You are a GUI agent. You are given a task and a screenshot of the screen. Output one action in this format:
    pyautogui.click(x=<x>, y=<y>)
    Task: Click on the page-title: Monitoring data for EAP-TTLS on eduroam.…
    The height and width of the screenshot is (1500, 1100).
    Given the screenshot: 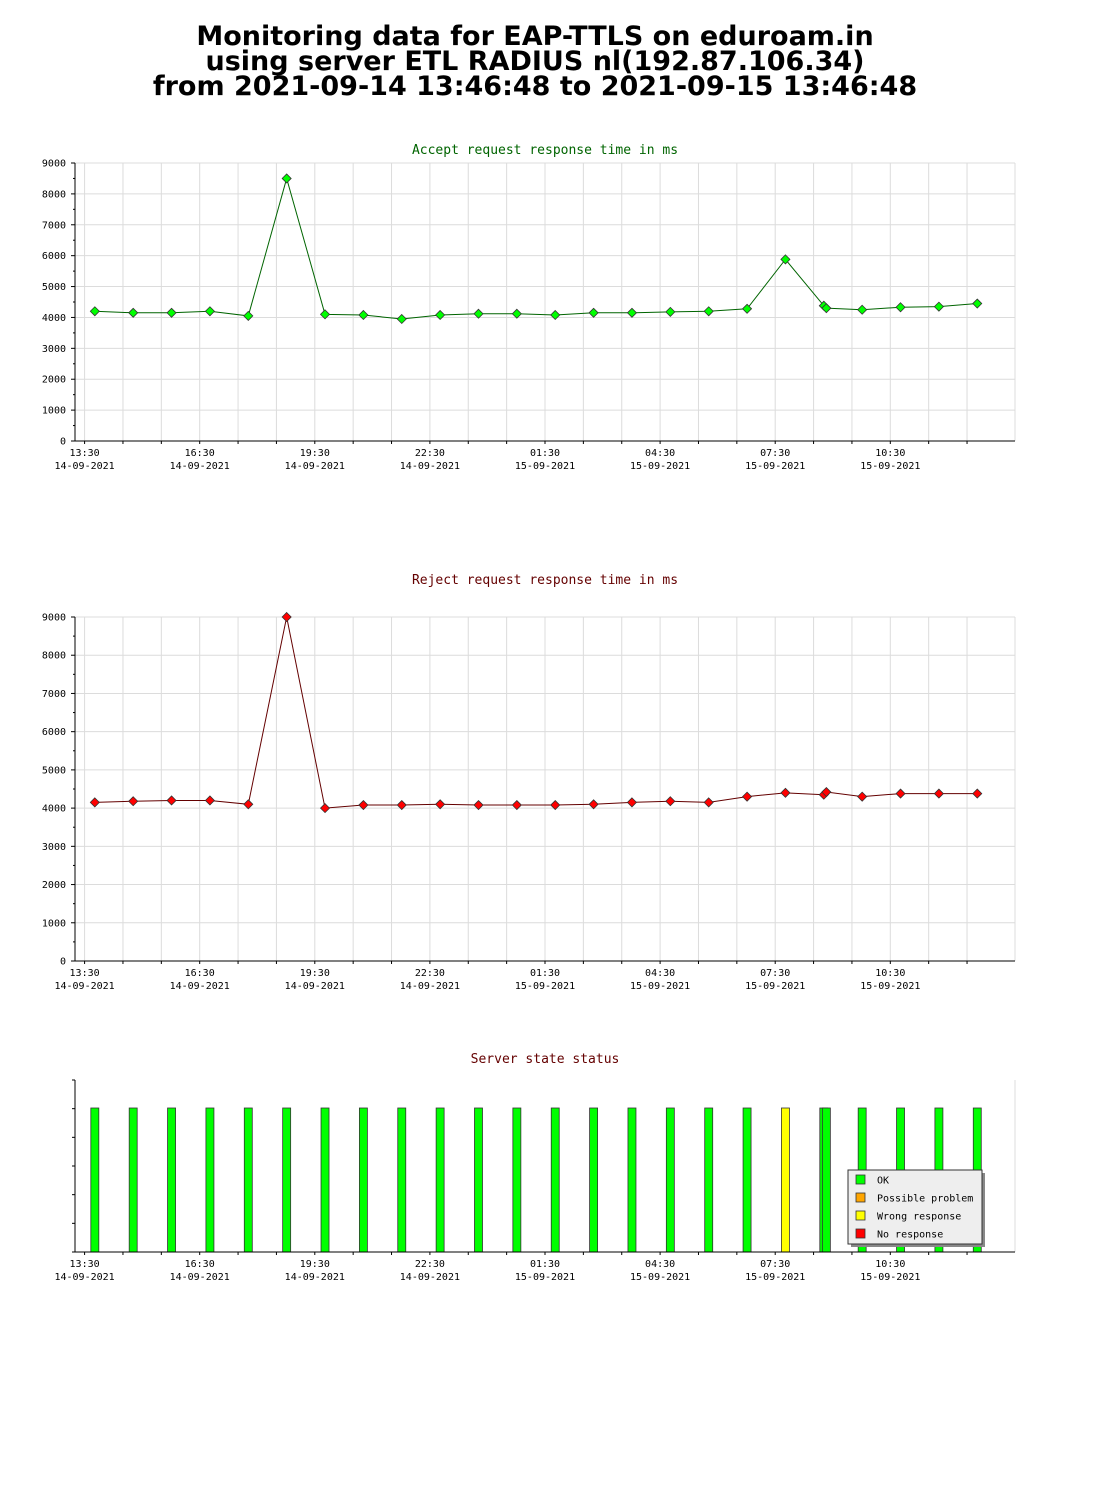 What is the action you would take?
    pyautogui.click(x=535, y=62)
    